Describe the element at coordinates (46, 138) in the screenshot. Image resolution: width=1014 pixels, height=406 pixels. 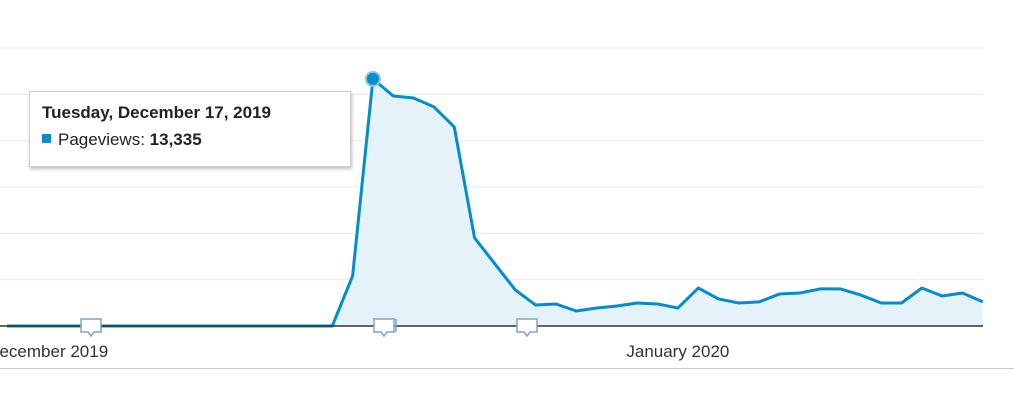
I see `legend-swatch` at that location.